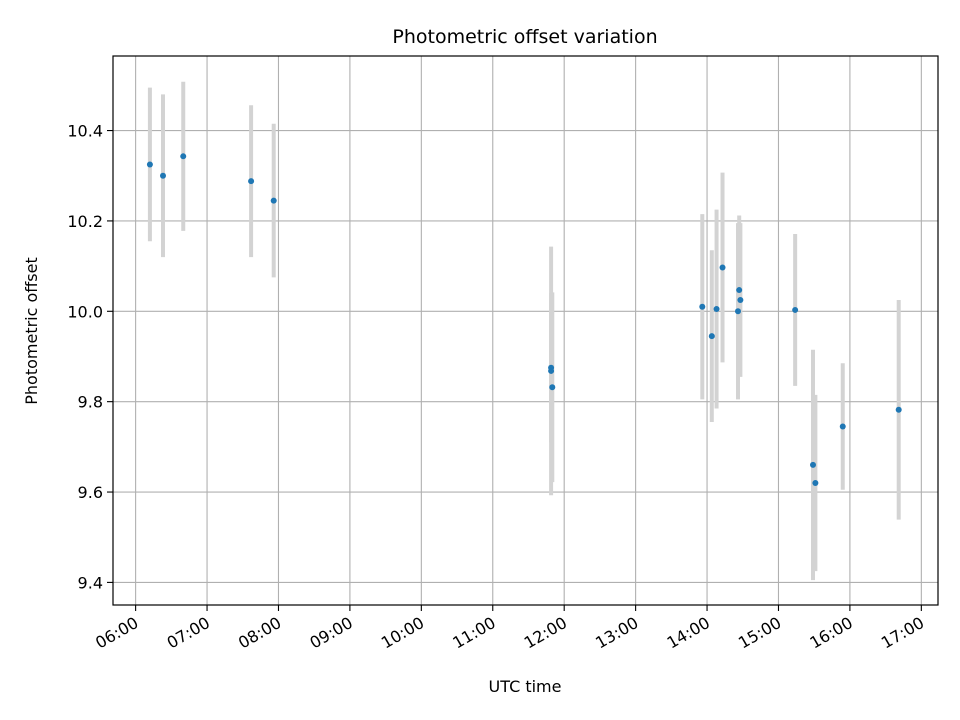  Describe the element at coordinates (90, 492) in the screenshot. I see `y-tick-label: 9.6` at that location.